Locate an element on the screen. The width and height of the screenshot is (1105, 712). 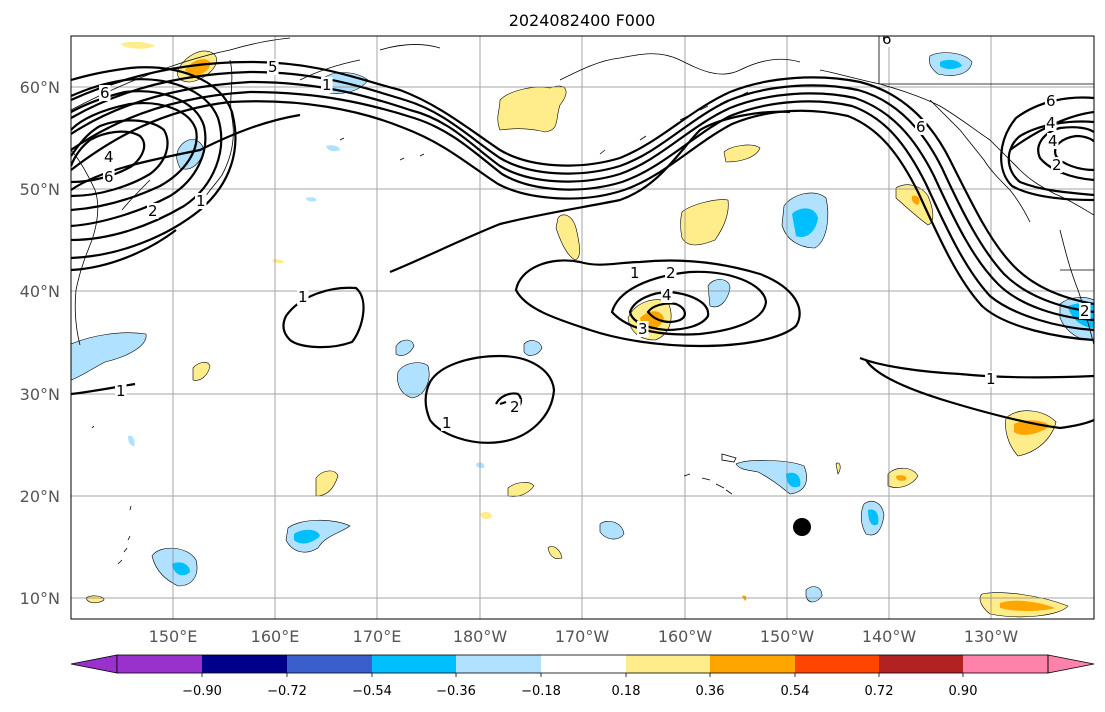
colorbar-frame is located at coordinates (582, 664).